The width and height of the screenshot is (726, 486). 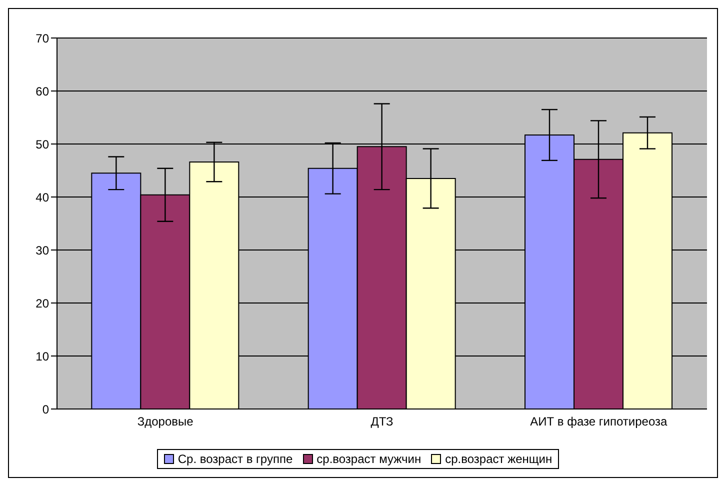 I want to click on y-tick-label: 60, so click(x=43, y=91).